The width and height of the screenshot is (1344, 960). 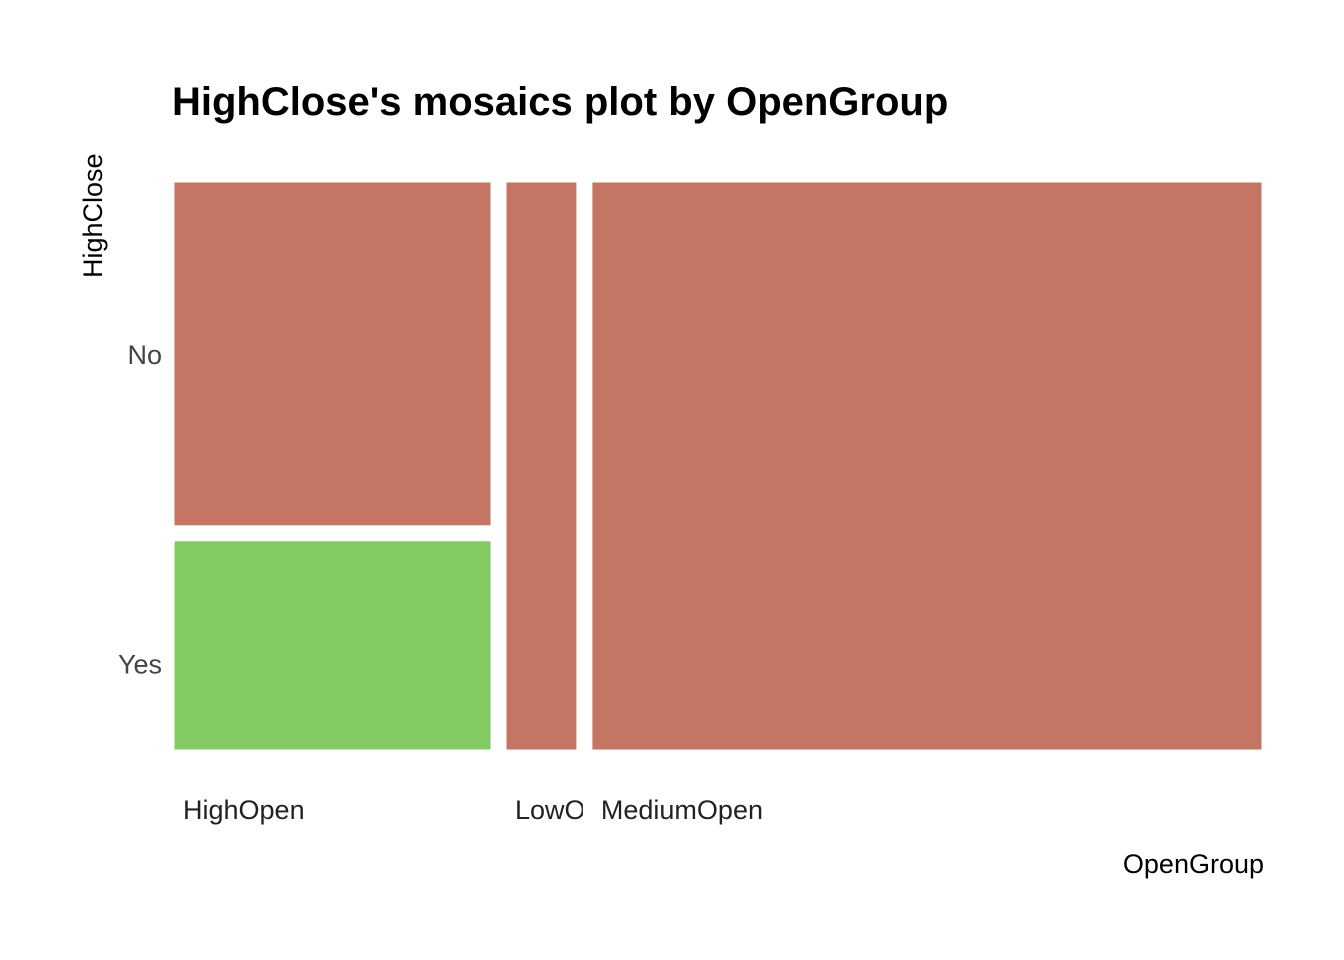 What do you see at coordinates (332, 354) in the screenshot?
I see `mosaic-cell-highopen-no` at bounding box center [332, 354].